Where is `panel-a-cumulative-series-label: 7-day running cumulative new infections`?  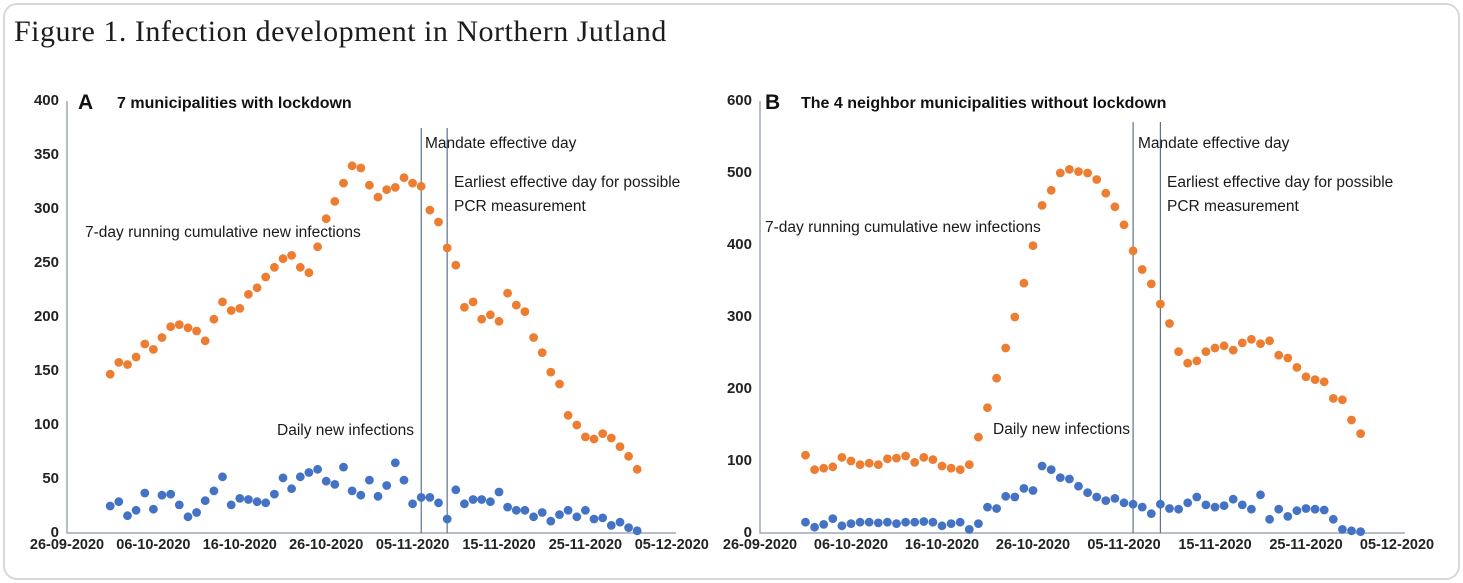 panel-a-cumulative-series-label: 7-day running cumulative new infections is located at coordinates (223, 232).